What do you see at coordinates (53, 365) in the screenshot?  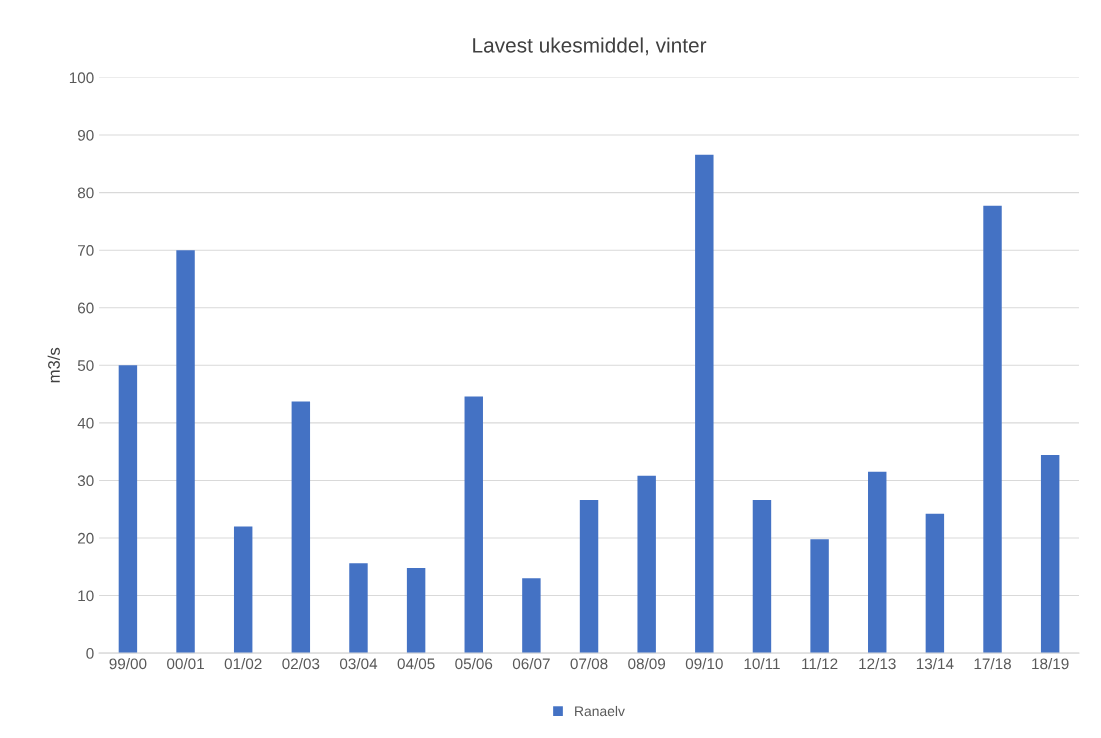 I see `y-axis-title: m3/s` at bounding box center [53, 365].